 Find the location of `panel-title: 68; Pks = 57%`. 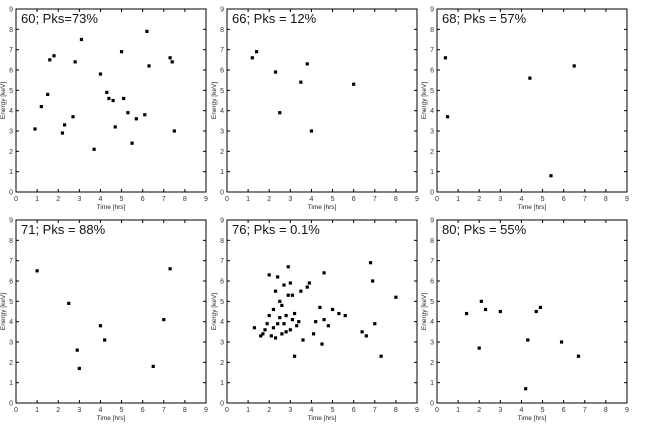

panel-title: 68; Pks = 57% is located at coordinates (484, 18).